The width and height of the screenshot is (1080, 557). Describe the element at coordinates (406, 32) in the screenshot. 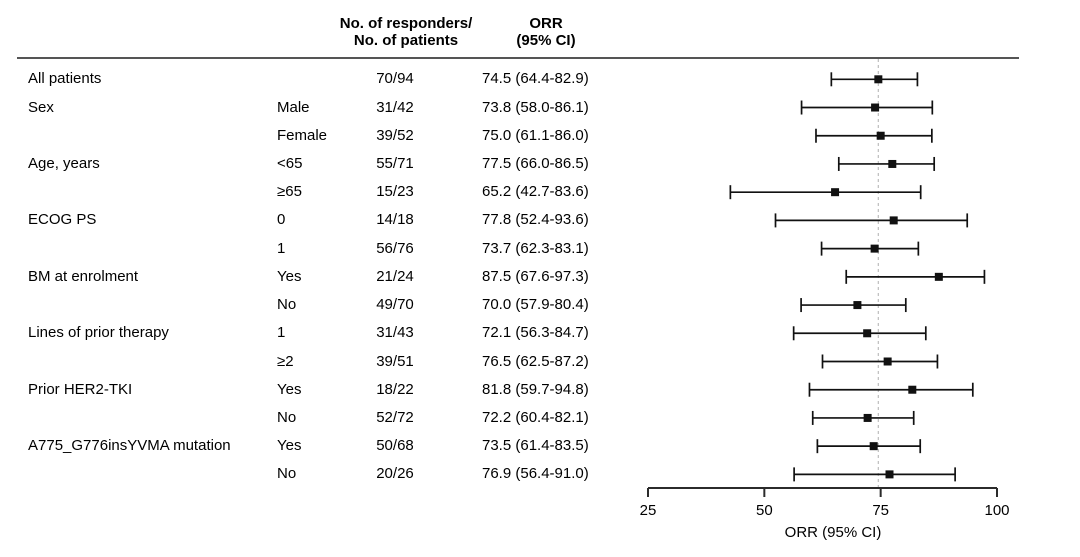

I see `column-header-responders: No. of responders/ No. of patients` at that location.